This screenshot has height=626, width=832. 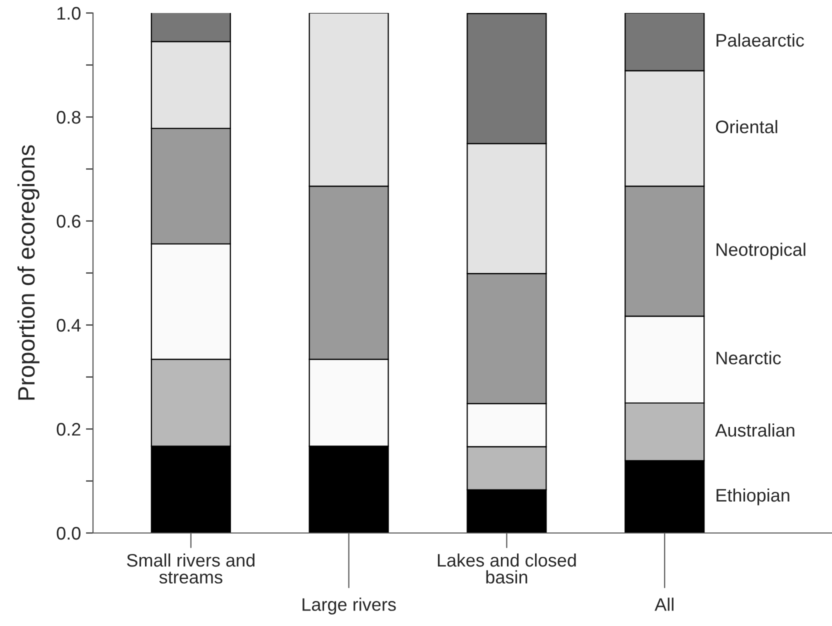 I want to click on y-axis-title: Proportion of ecoregions, so click(x=28, y=272).